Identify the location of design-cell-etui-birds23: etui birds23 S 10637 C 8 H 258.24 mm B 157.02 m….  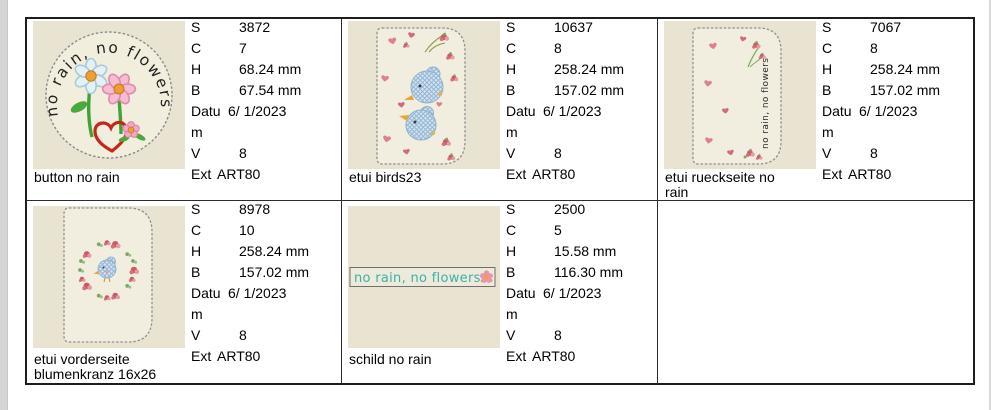
(500, 110).